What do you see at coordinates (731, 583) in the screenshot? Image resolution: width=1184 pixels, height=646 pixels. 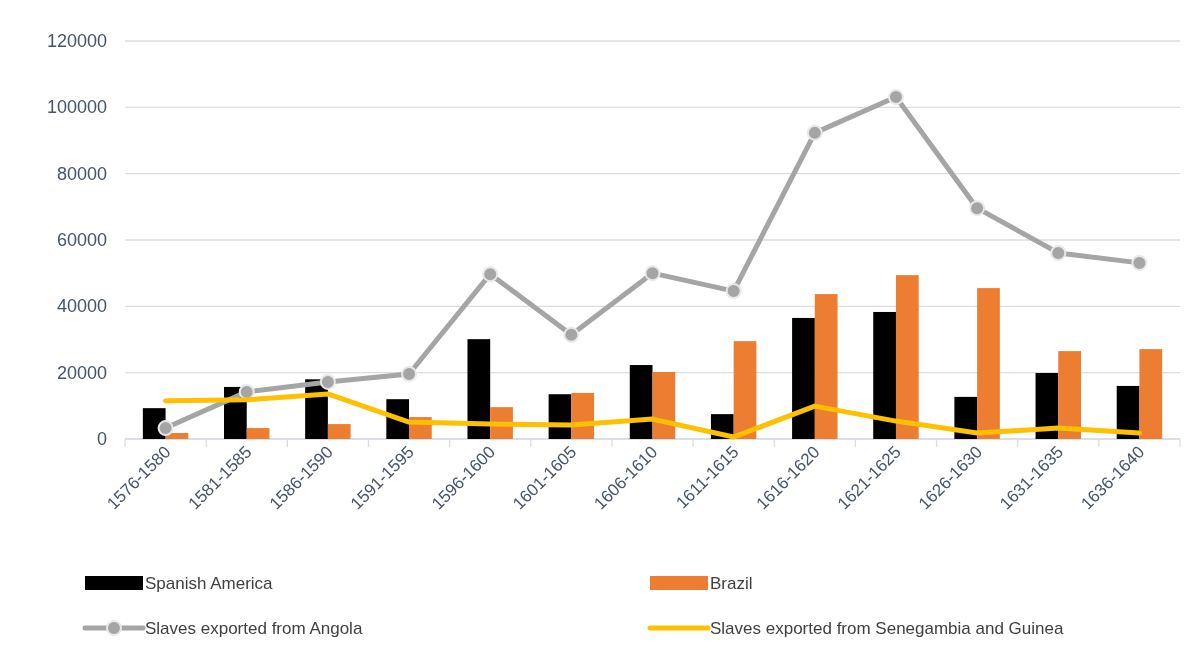 I see `legend-label: Brazil` at bounding box center [731, 583].